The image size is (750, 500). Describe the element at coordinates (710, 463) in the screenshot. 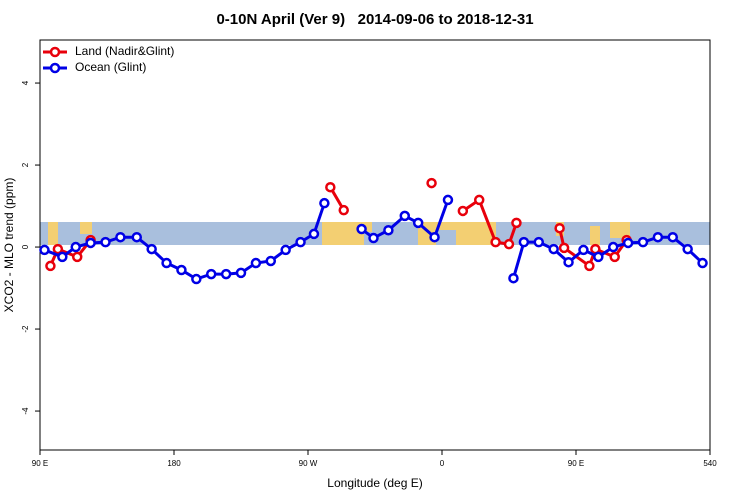

I see `x-tick-label: 540` at that location.